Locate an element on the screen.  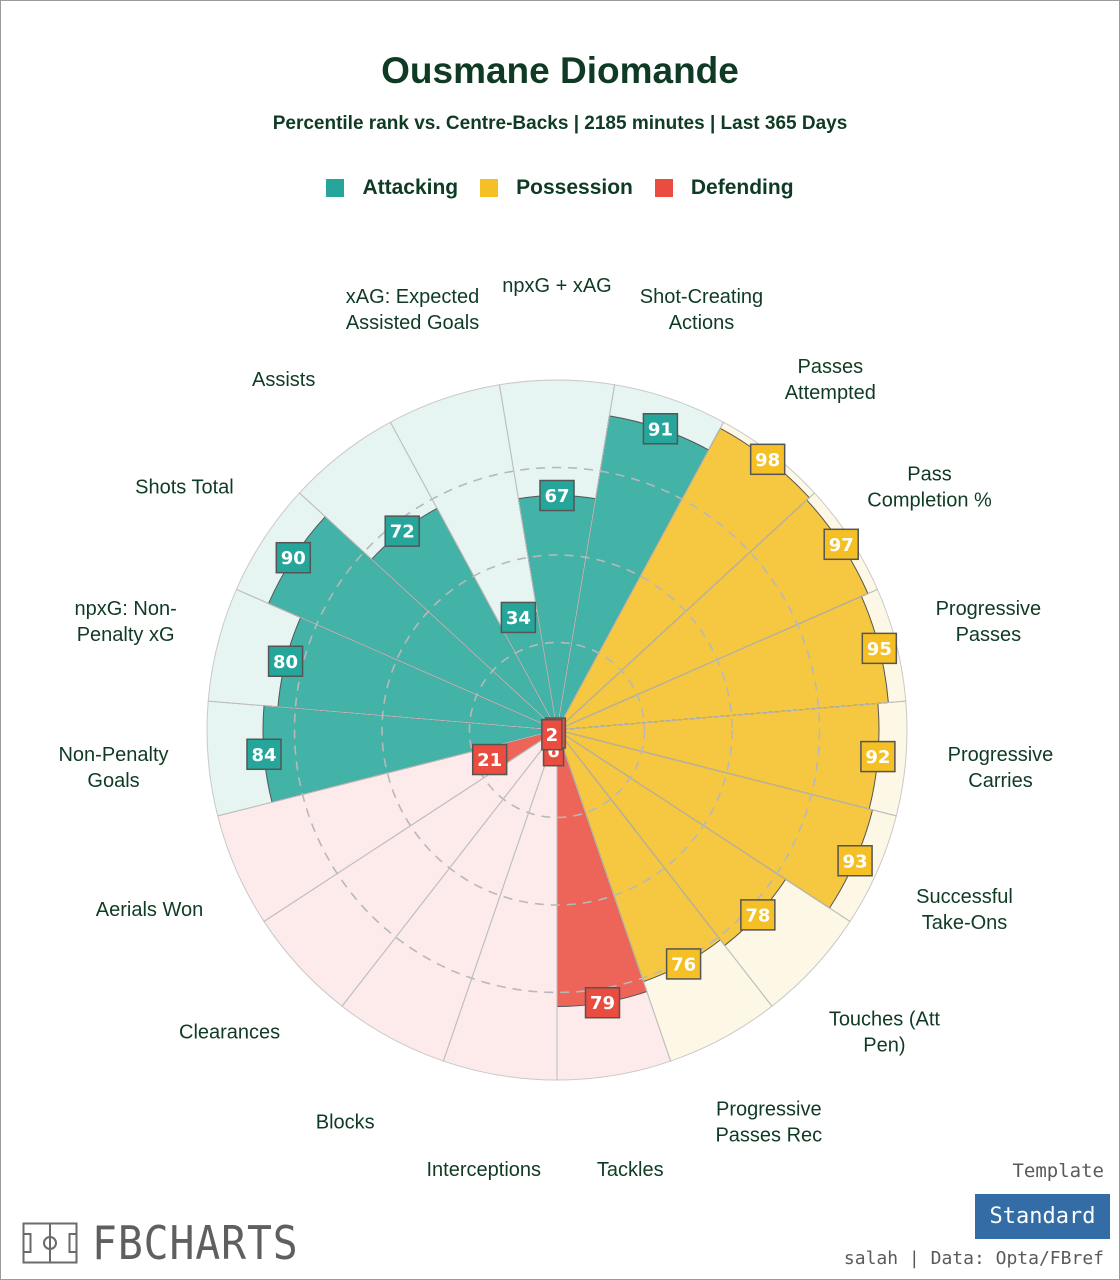
axis-label-npxg-xag: npxG + xAG is located at coordinates (557, 286).